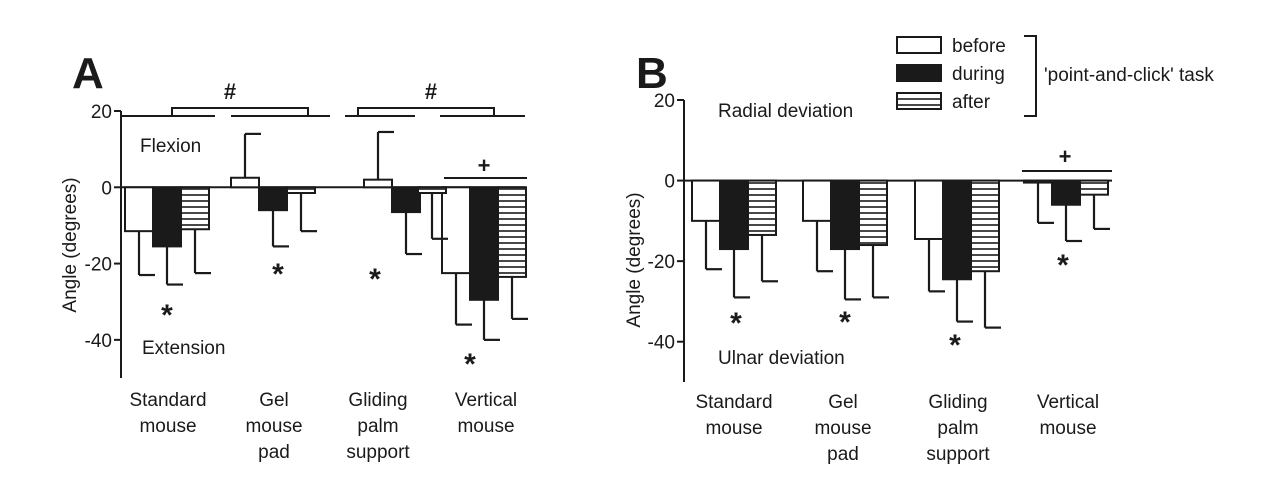 The width and height of the screenshot is (1280, 482). I want to click on panel-a-annotation-flexion: Flexion, so click(170, 146).